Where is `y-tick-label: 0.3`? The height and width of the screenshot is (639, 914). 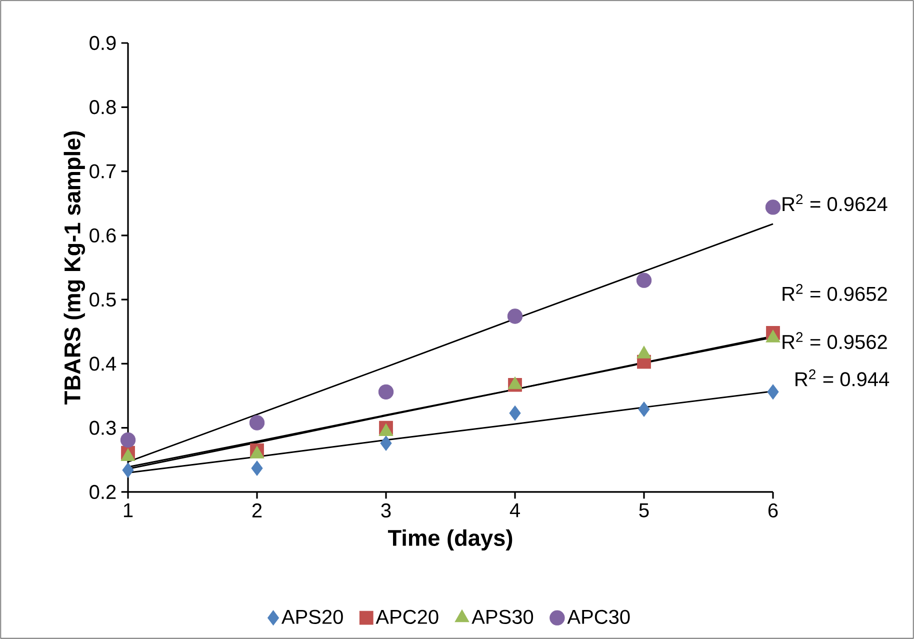
y-tick-label: 0.3 is located at coordinates (103, 427).